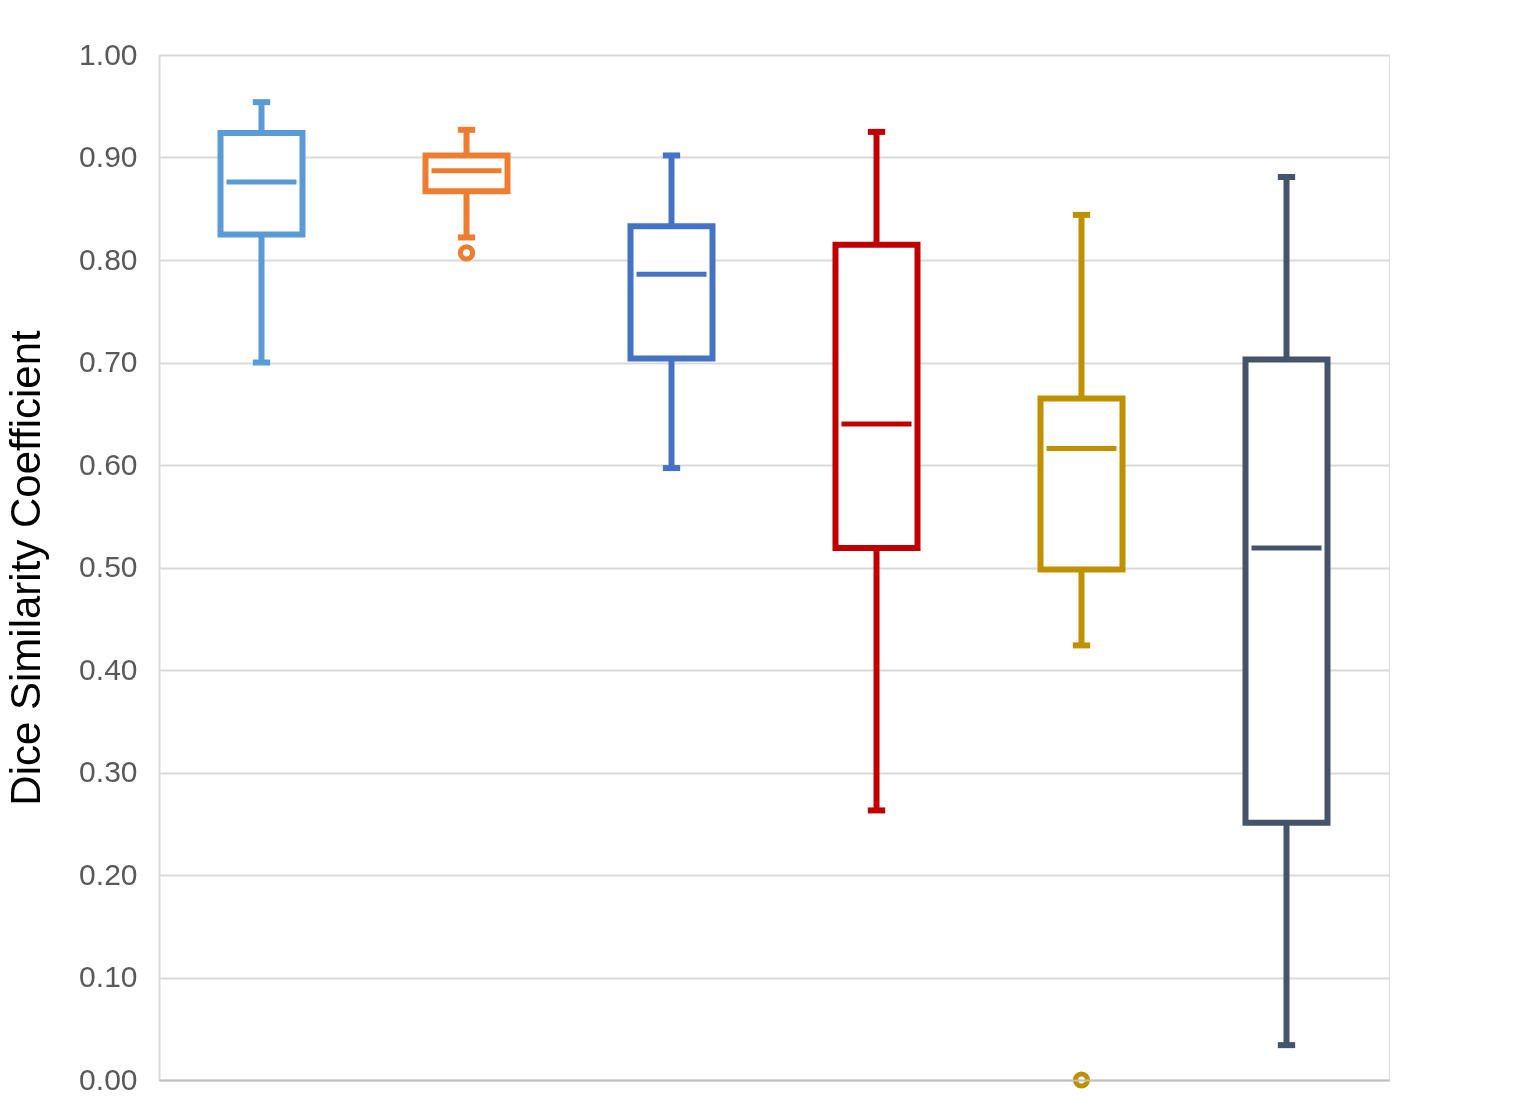  What do you see at coordinates (108, 259) in the screenshot?
I see `y-tick-label: 0.80` at bounding box center [108, 259].